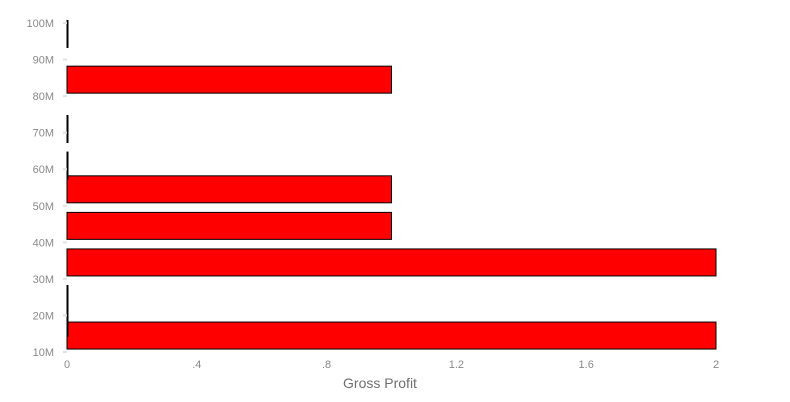 The height and width of the screenshot is (402, 790). Describe the element at coordinates (43, 170) in the screenshot. I see `y-tick-label-5: 60M` at that location.